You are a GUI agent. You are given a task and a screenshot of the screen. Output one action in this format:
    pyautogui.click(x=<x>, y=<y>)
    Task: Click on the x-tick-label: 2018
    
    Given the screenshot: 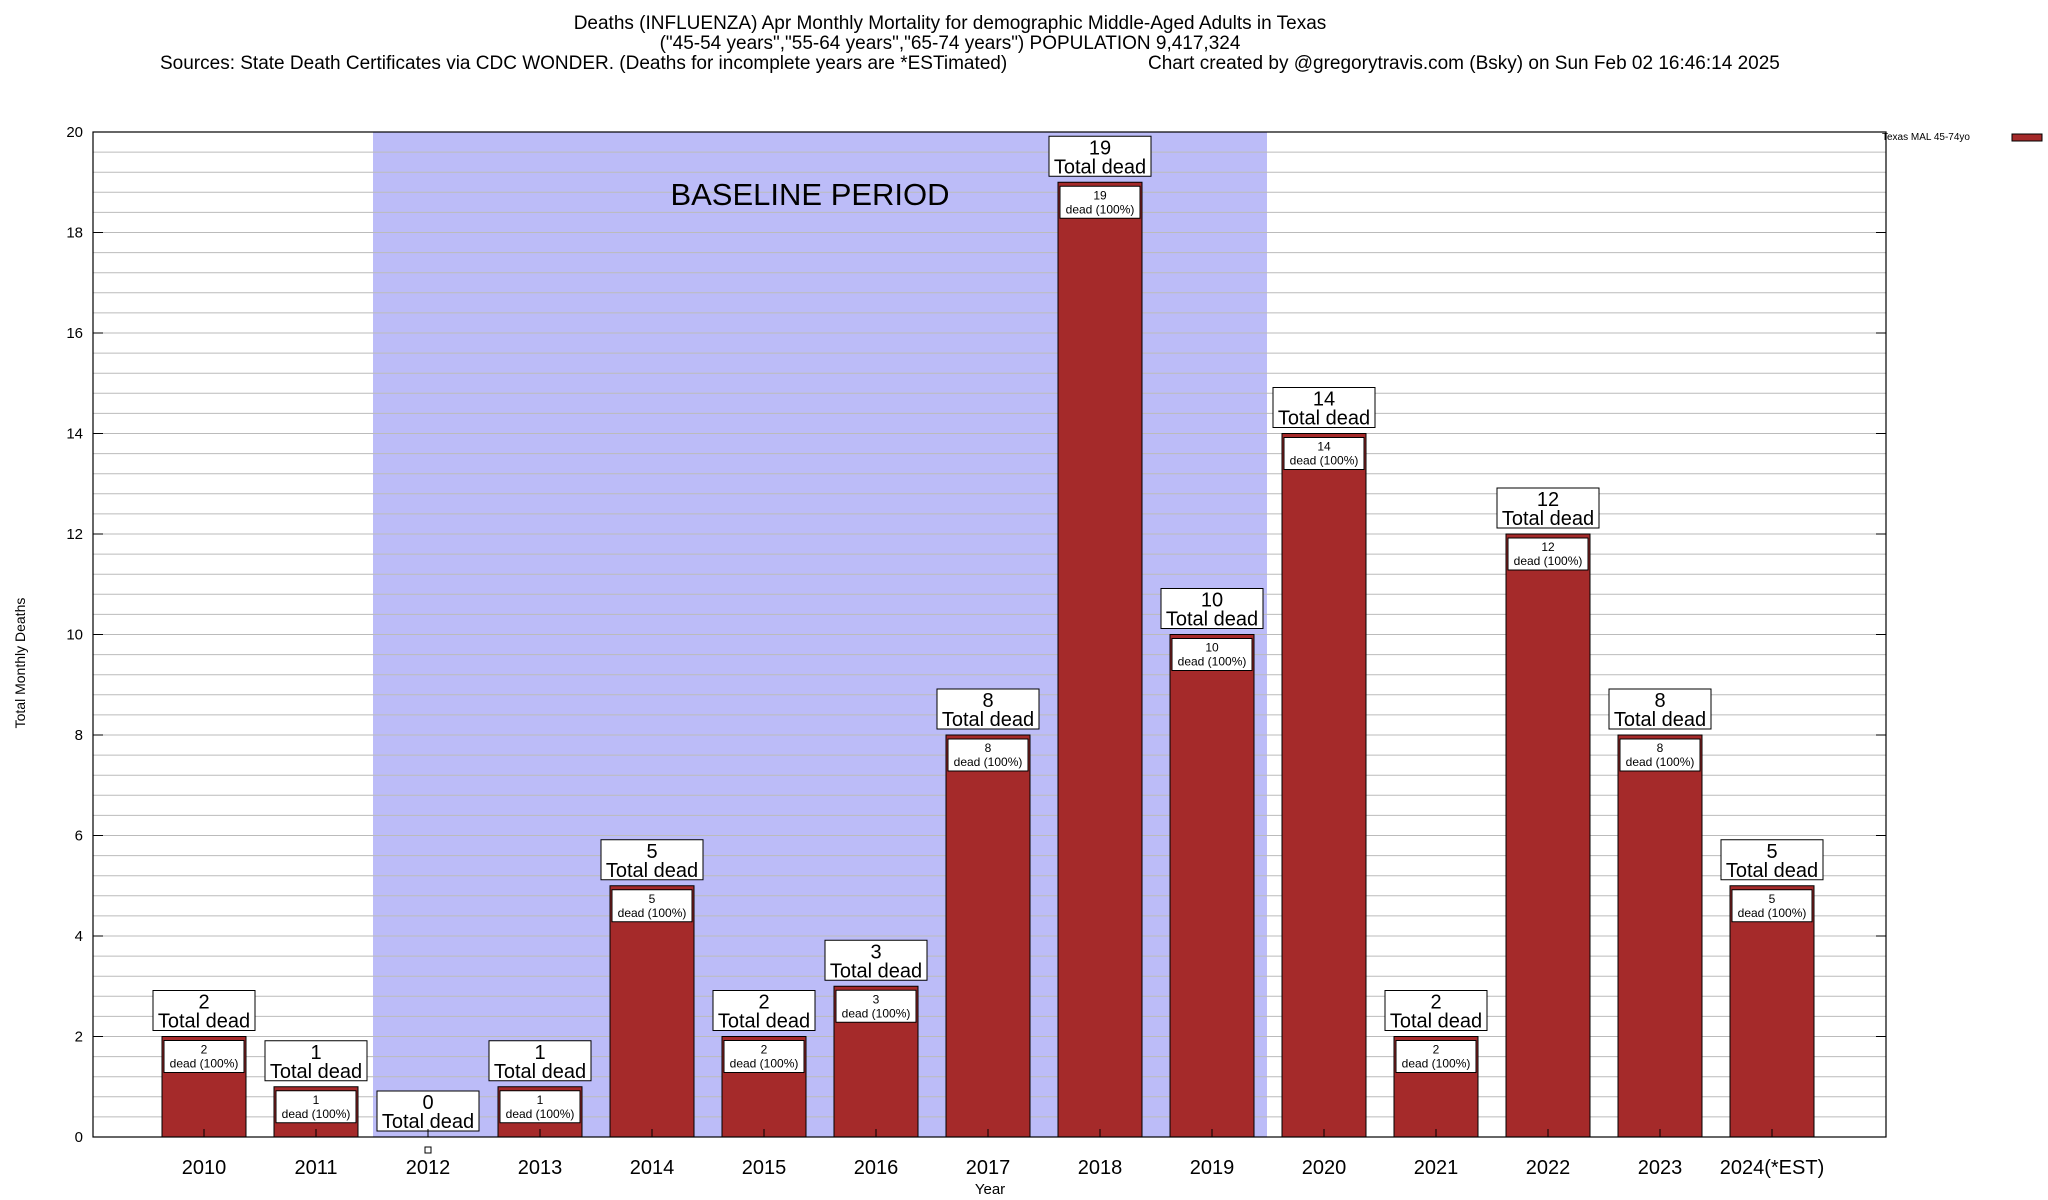 What is the action you would take?
    pyautogui.click(x=1100, y=1168)
    